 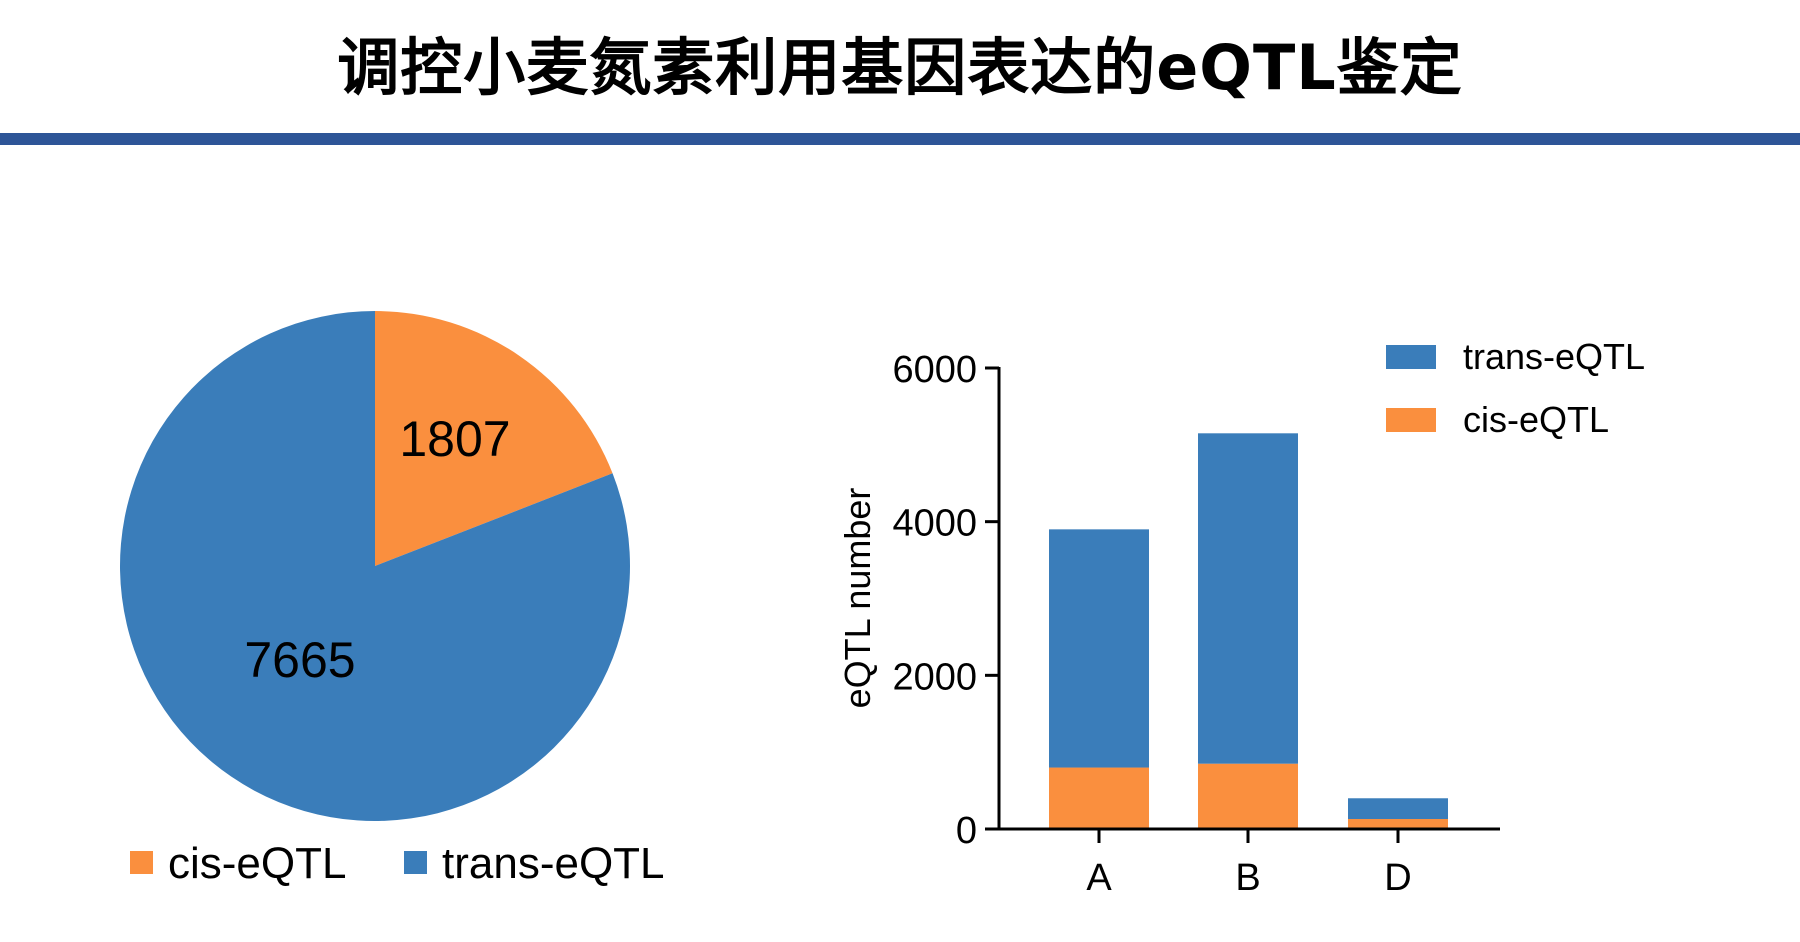 What do you see at coordinates (1397, 878) in the screenshot?
I see `x-tick-label: D` at bounding box center [1397, 878].